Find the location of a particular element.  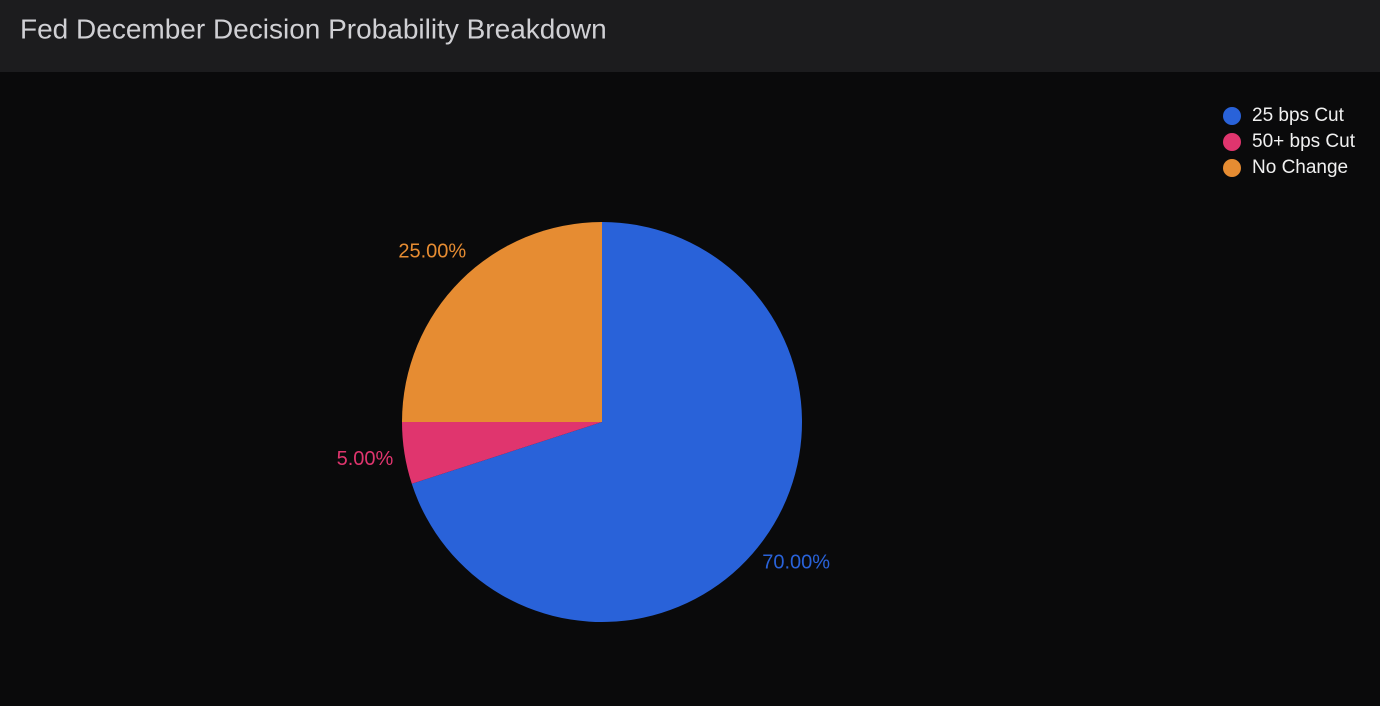

slice-label: 70.00% is located at coordinates (796, 562).